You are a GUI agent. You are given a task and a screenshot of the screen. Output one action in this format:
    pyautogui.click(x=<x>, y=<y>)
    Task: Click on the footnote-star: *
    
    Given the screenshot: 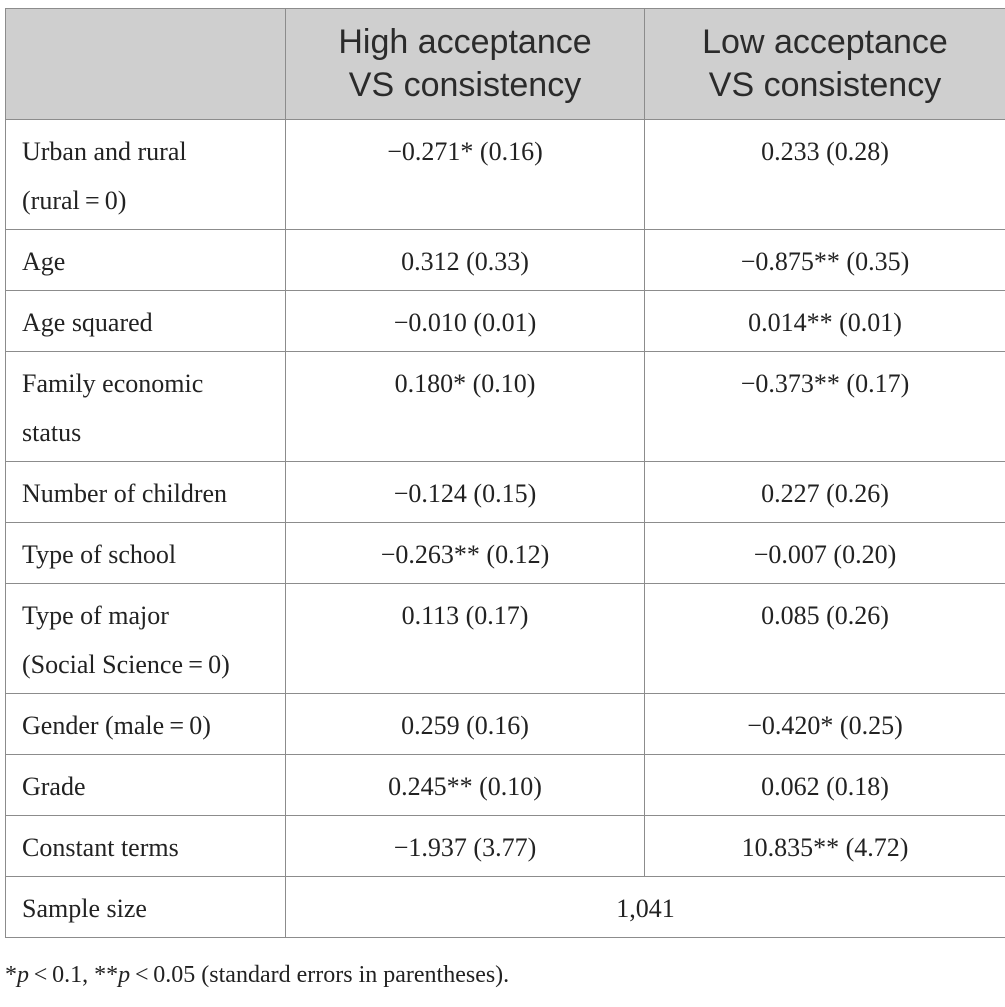 What is the action you would take?
    pyautogui.click(x=11, y=975)
    